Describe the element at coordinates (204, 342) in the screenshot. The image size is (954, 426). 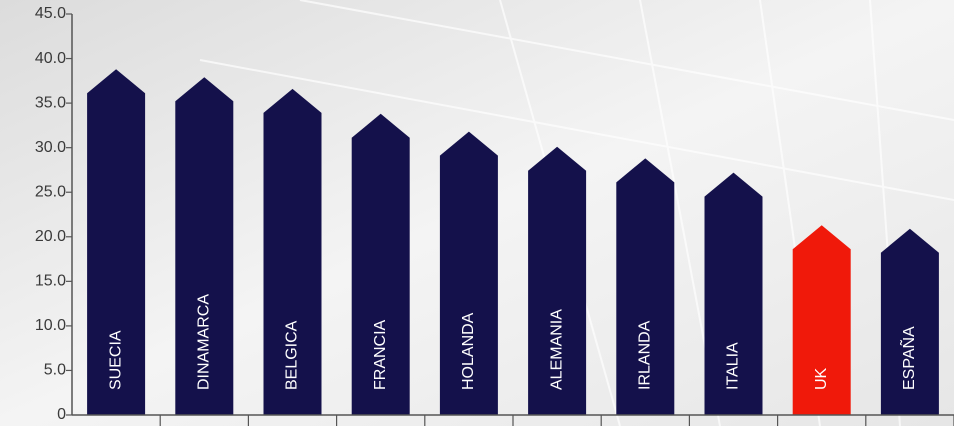
I see `x-tick-label: DINAMARCA` at that location.